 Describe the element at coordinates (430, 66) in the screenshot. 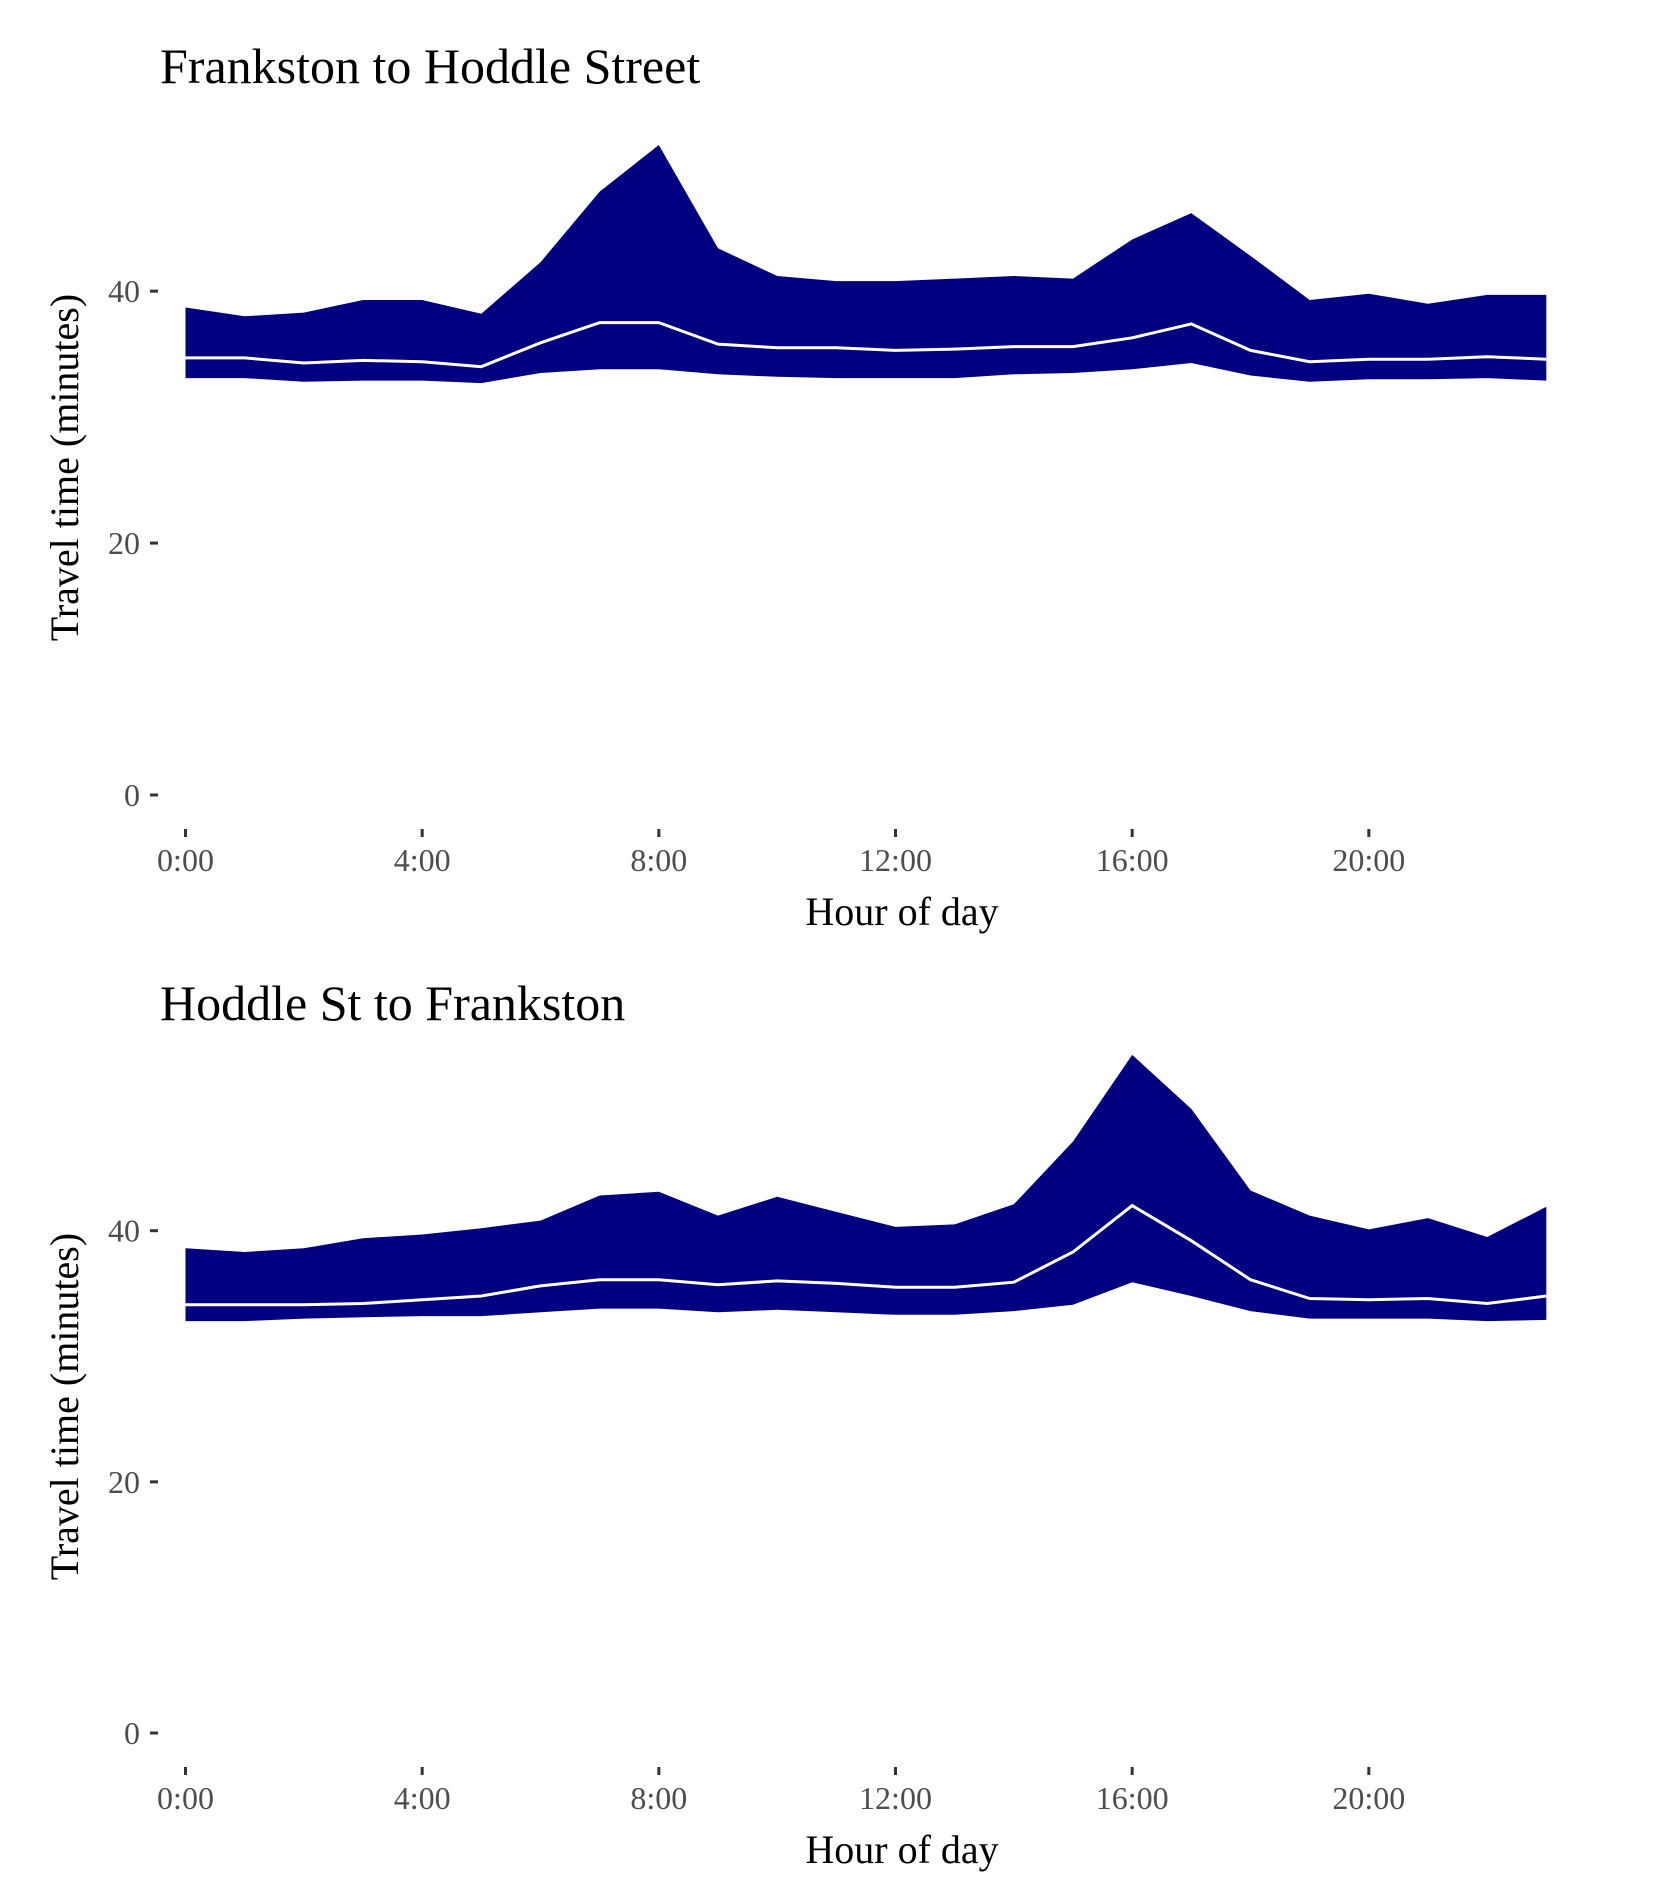

I see `chart-title: Frankston to Hoddle Street` at that location.